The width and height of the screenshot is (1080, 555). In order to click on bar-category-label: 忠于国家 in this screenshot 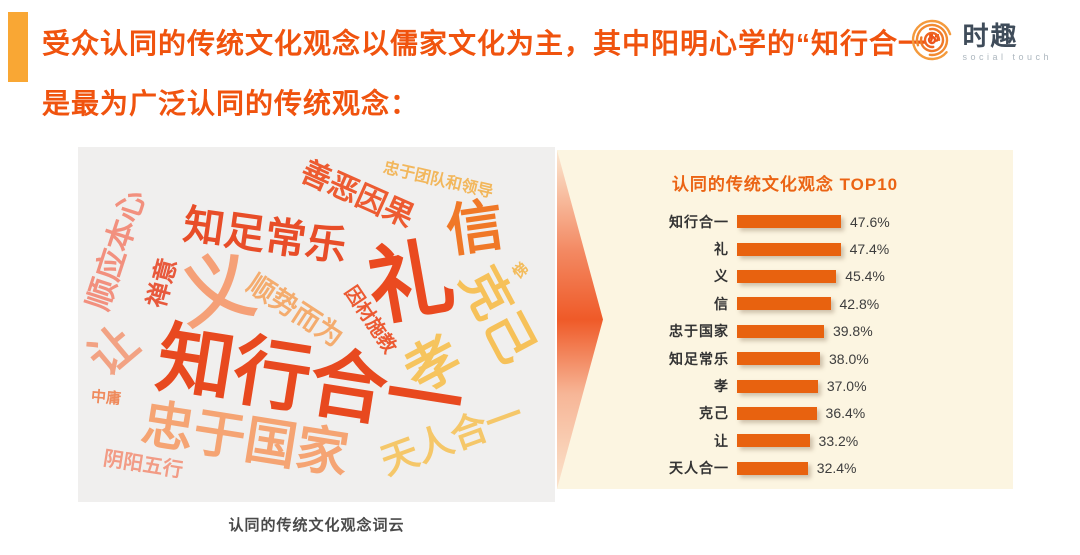, I will do `click(699, 331)`.